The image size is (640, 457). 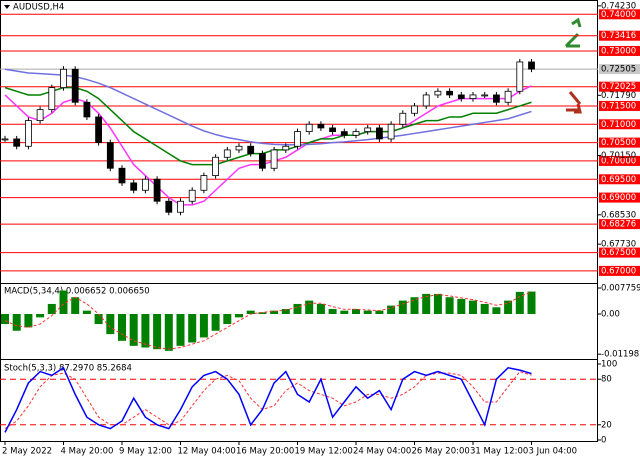 What do you see at coordinates (573, 32) in the screenshot?
I see `up-arrow-icon` at bounding box center [573, 32].